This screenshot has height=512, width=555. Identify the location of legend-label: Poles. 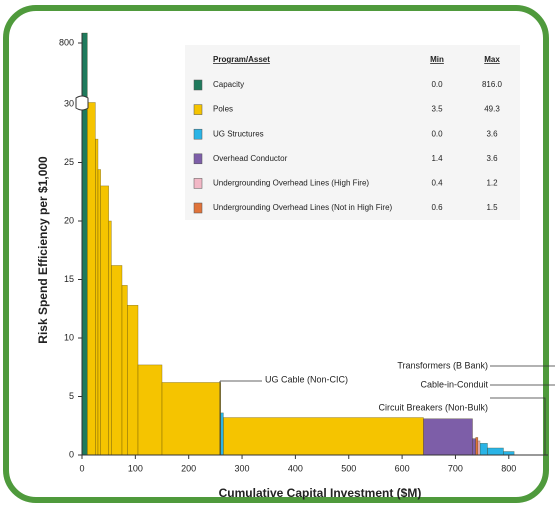
(223, 109).